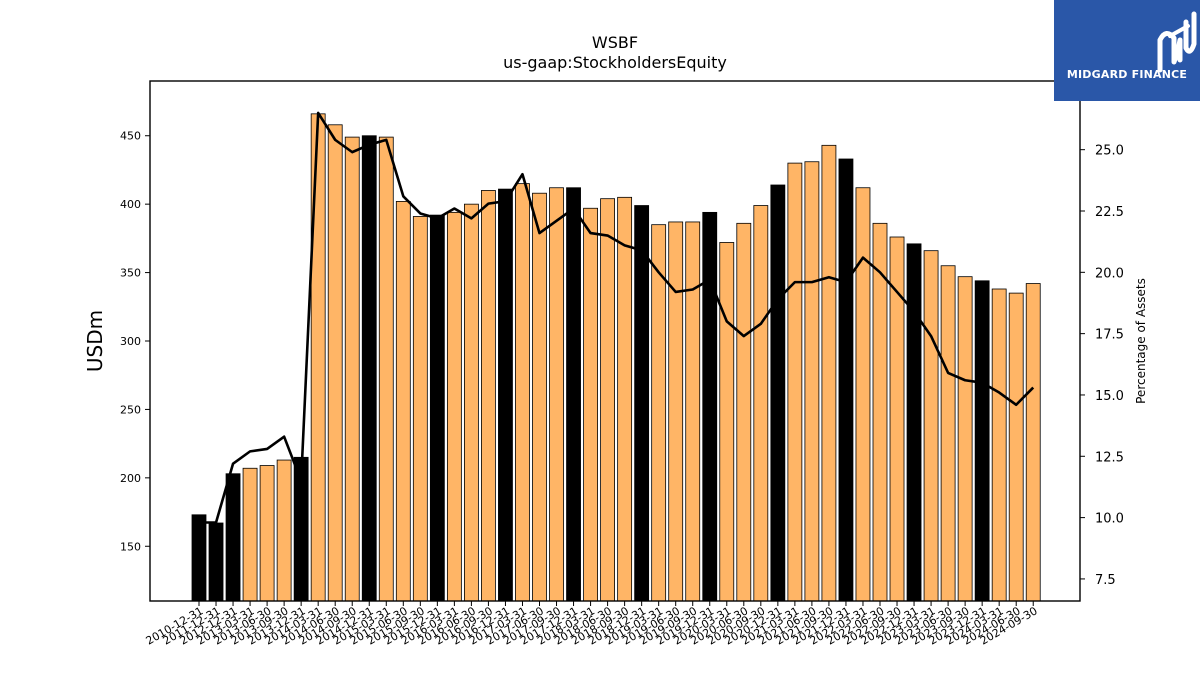  What do you see at coordinates (615, 42) in the screenshot?
I see `chart-title: WSBF` at bounding box center [615, 42].